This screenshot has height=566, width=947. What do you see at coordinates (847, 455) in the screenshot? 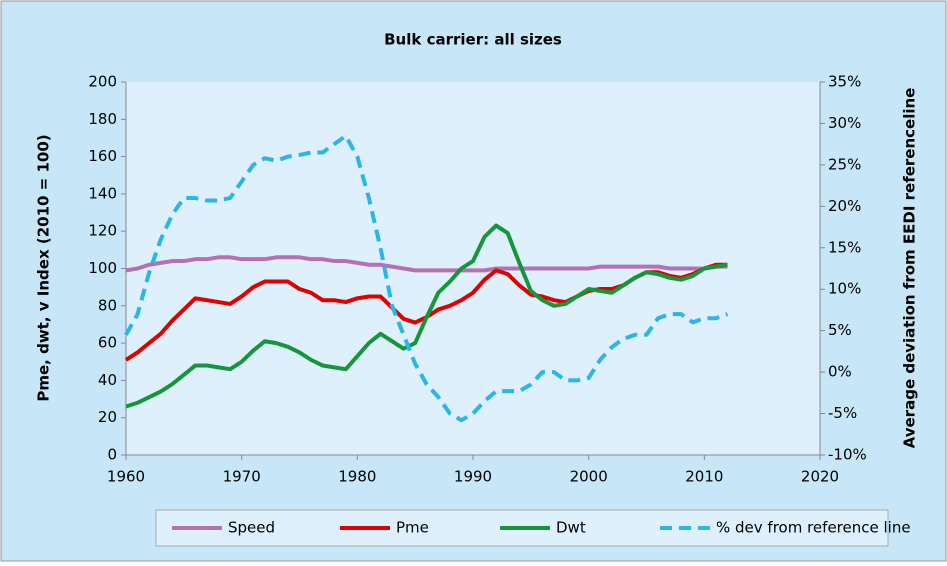
I see `y2-tick-label: -10%` at bounding box center [847, 455].